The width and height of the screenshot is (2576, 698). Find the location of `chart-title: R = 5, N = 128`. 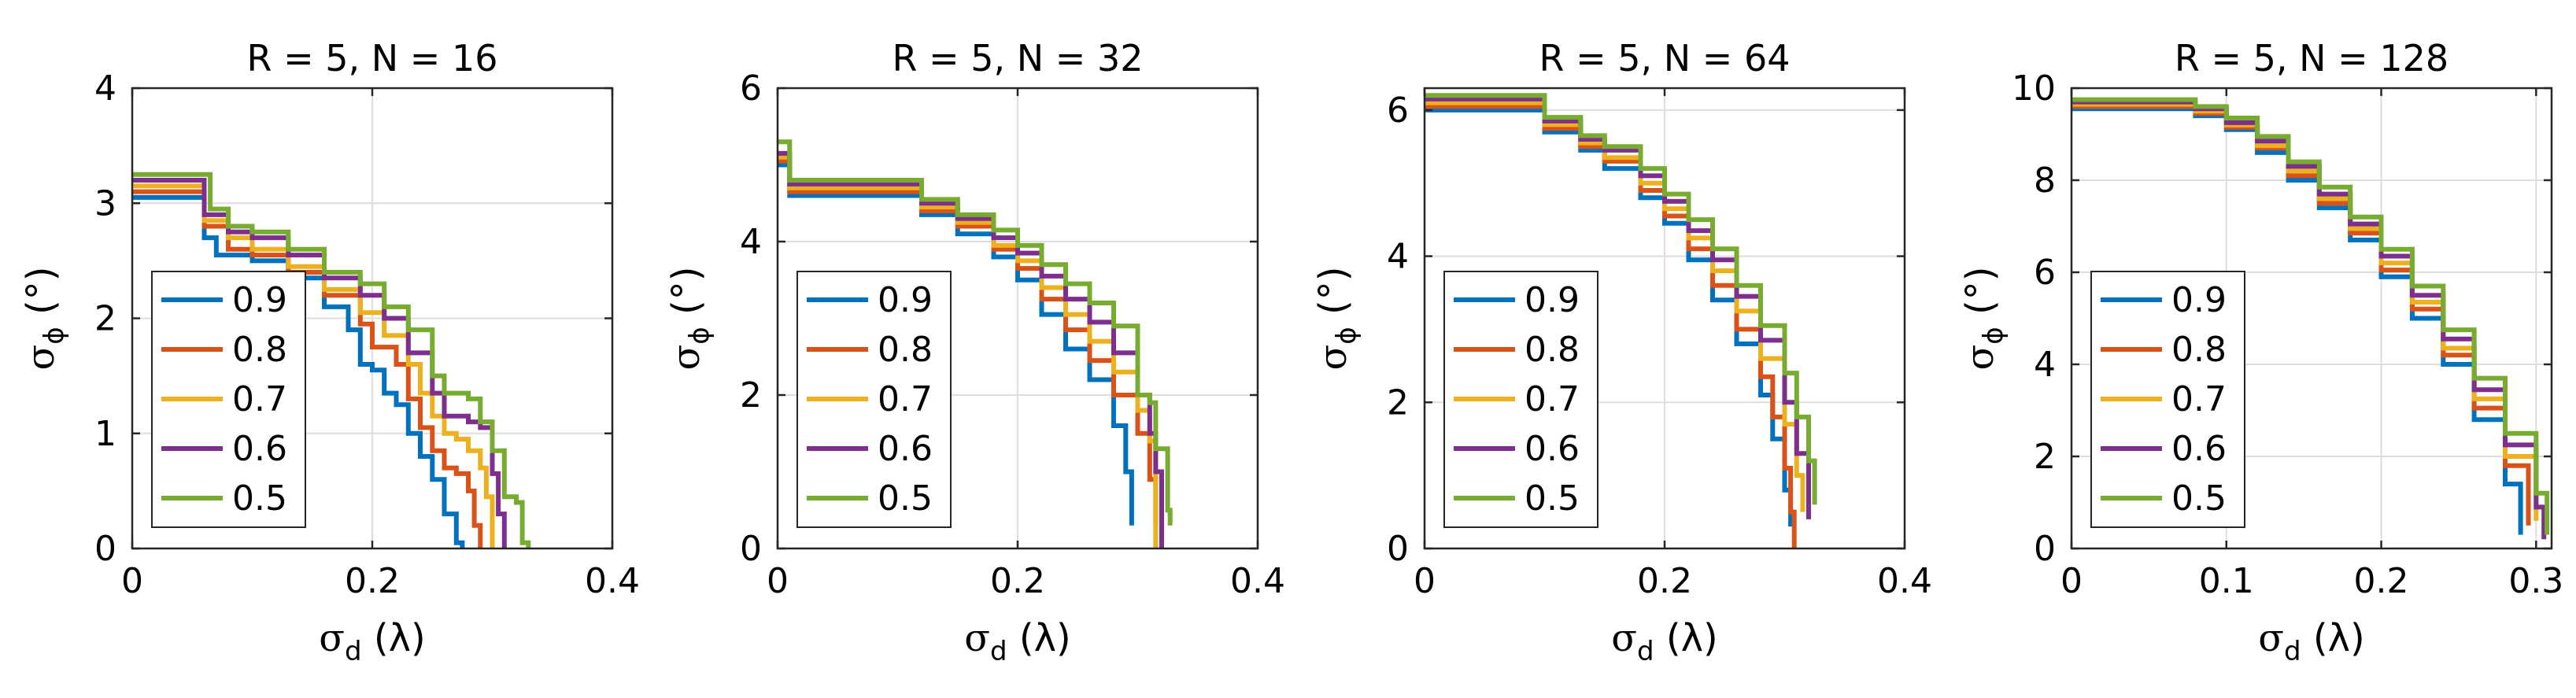

chart-title: R = 5, N = 128 is located at coordinates (2311, 58).